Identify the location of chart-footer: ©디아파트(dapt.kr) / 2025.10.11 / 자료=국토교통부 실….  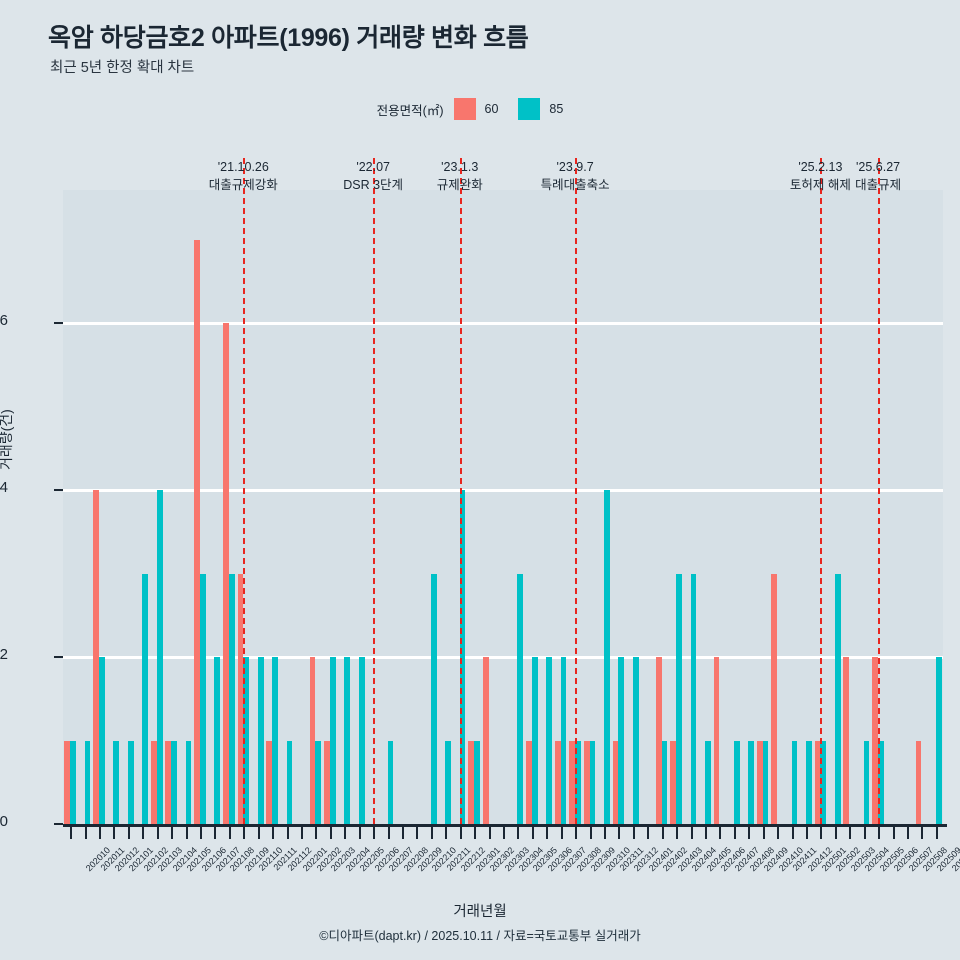
(480, 936).